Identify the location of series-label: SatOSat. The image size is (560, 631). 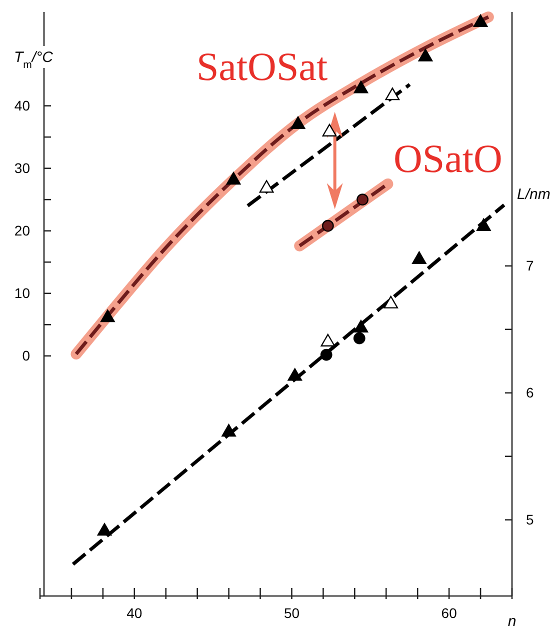
(262, 66).